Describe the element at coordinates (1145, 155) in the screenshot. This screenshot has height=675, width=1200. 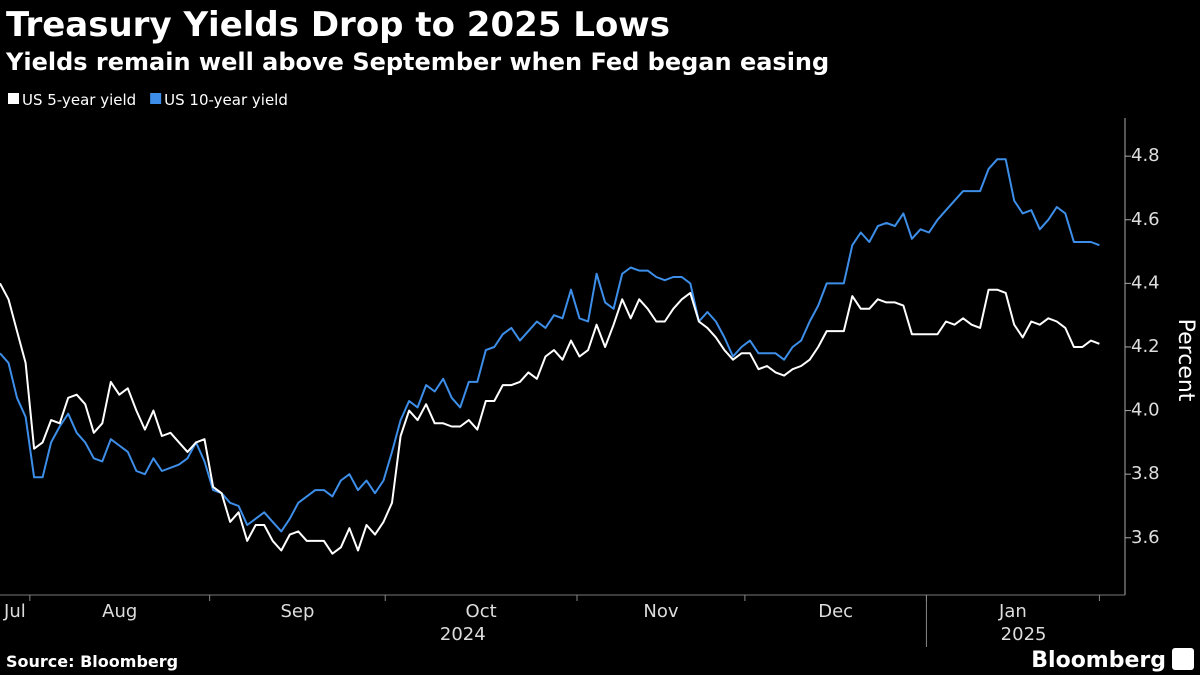
I see `y-tick-label: 4.8` at that location.